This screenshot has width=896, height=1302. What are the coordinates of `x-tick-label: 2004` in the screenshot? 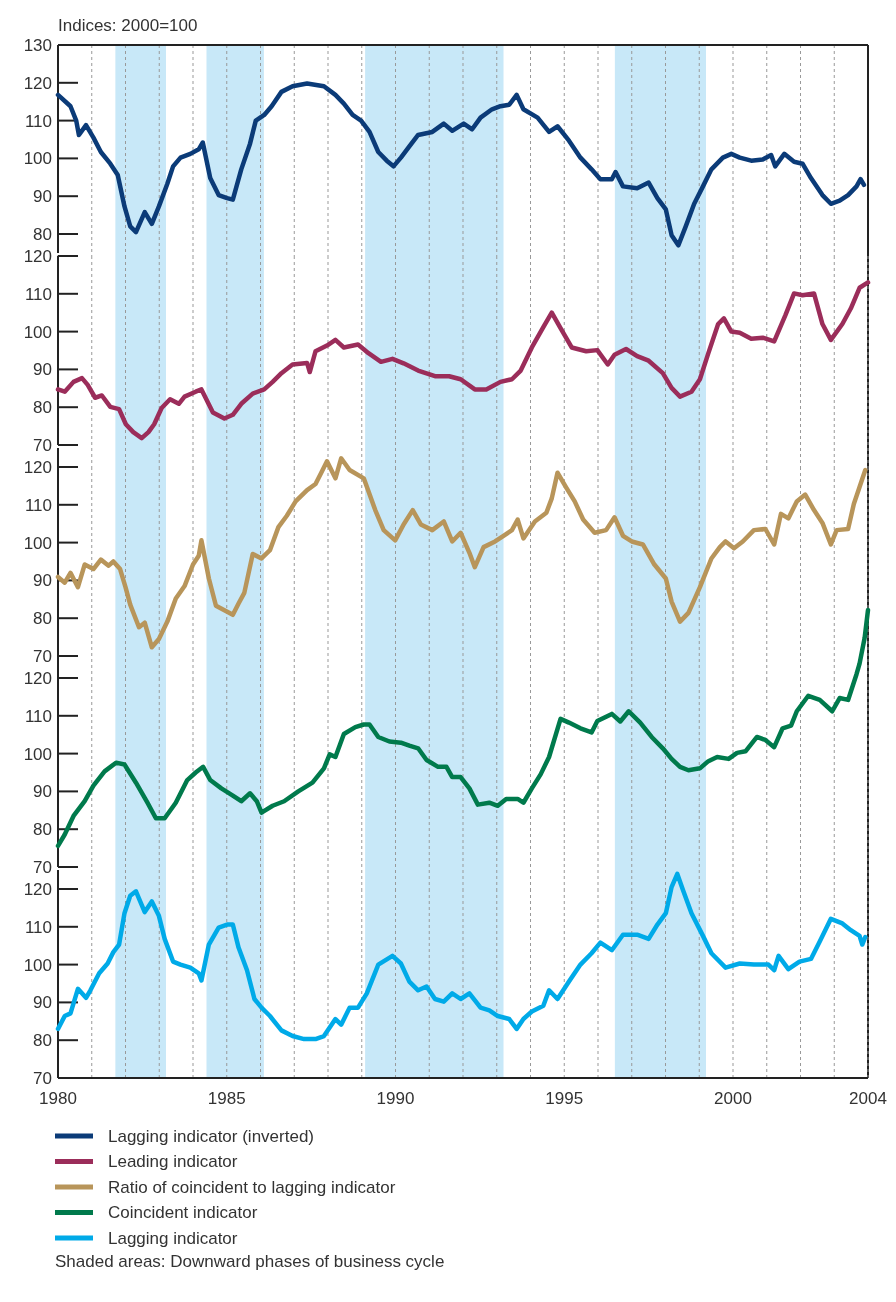 It's located at (868, 1098).